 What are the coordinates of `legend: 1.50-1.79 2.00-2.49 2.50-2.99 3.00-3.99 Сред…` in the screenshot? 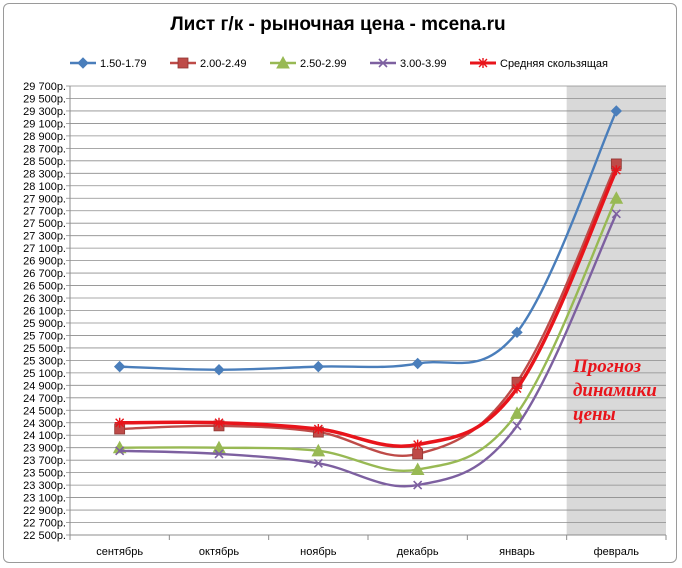 It's located at (339, 62).